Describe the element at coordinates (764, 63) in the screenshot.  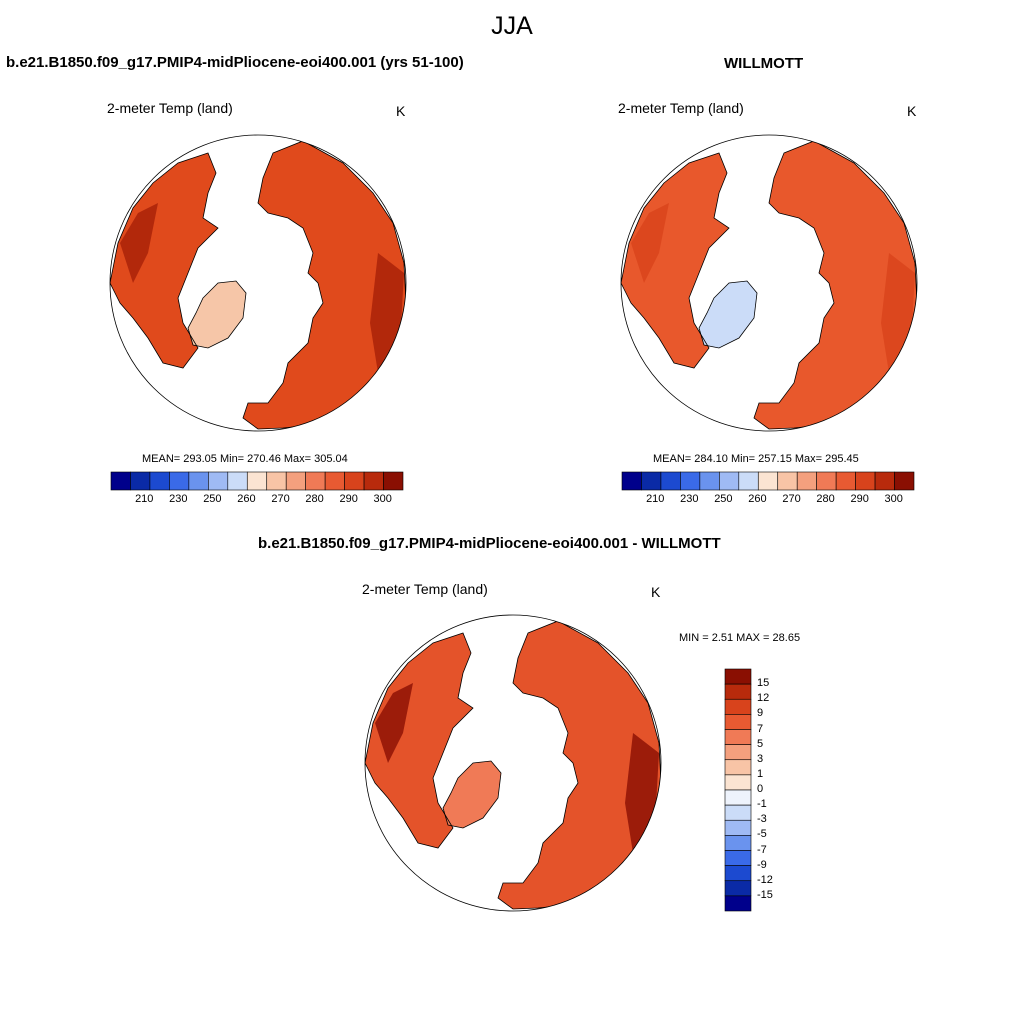
I see `panel2-title: WILLMOTT` at that location.